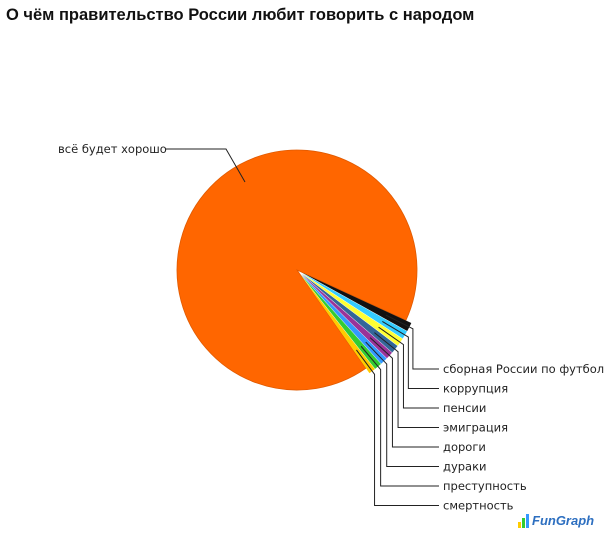 The width and height of the screenshot is (604, 533). What do you see at coordinates (464, 408) in the screenshot?
I see `slice-label: пенсии` at bounding box center [464, 408].